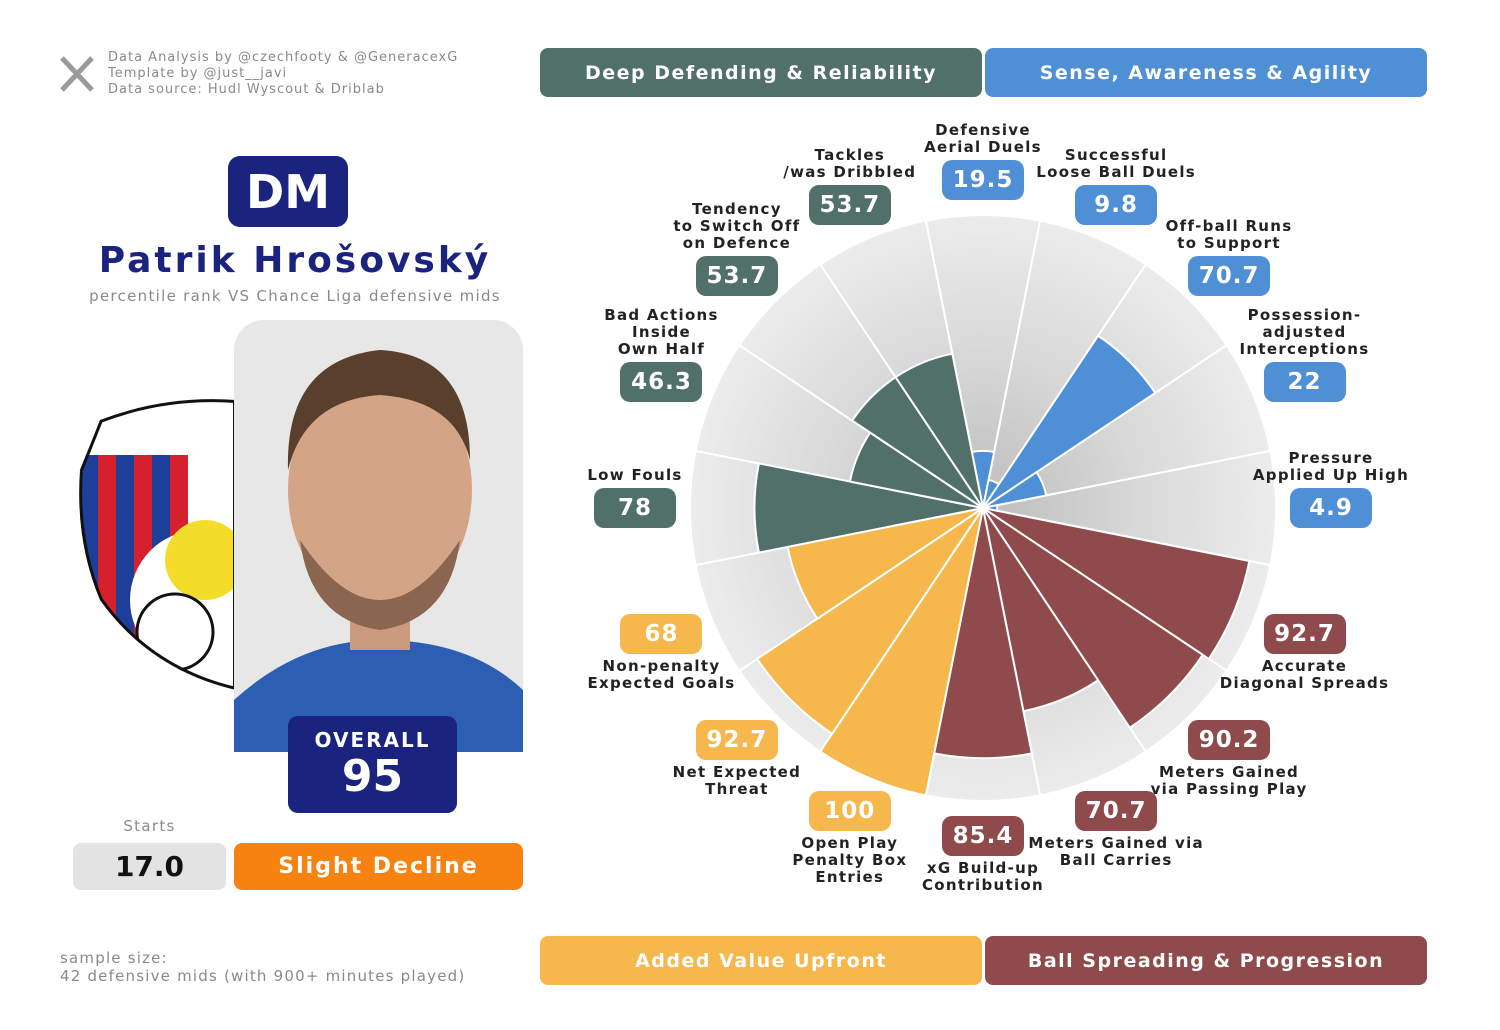 The image size is (1500, 1030). Describe the element at coordinates (1229, 780) in the screenshot. I see `category-label: Meters Gained via Passing Play` at that location.